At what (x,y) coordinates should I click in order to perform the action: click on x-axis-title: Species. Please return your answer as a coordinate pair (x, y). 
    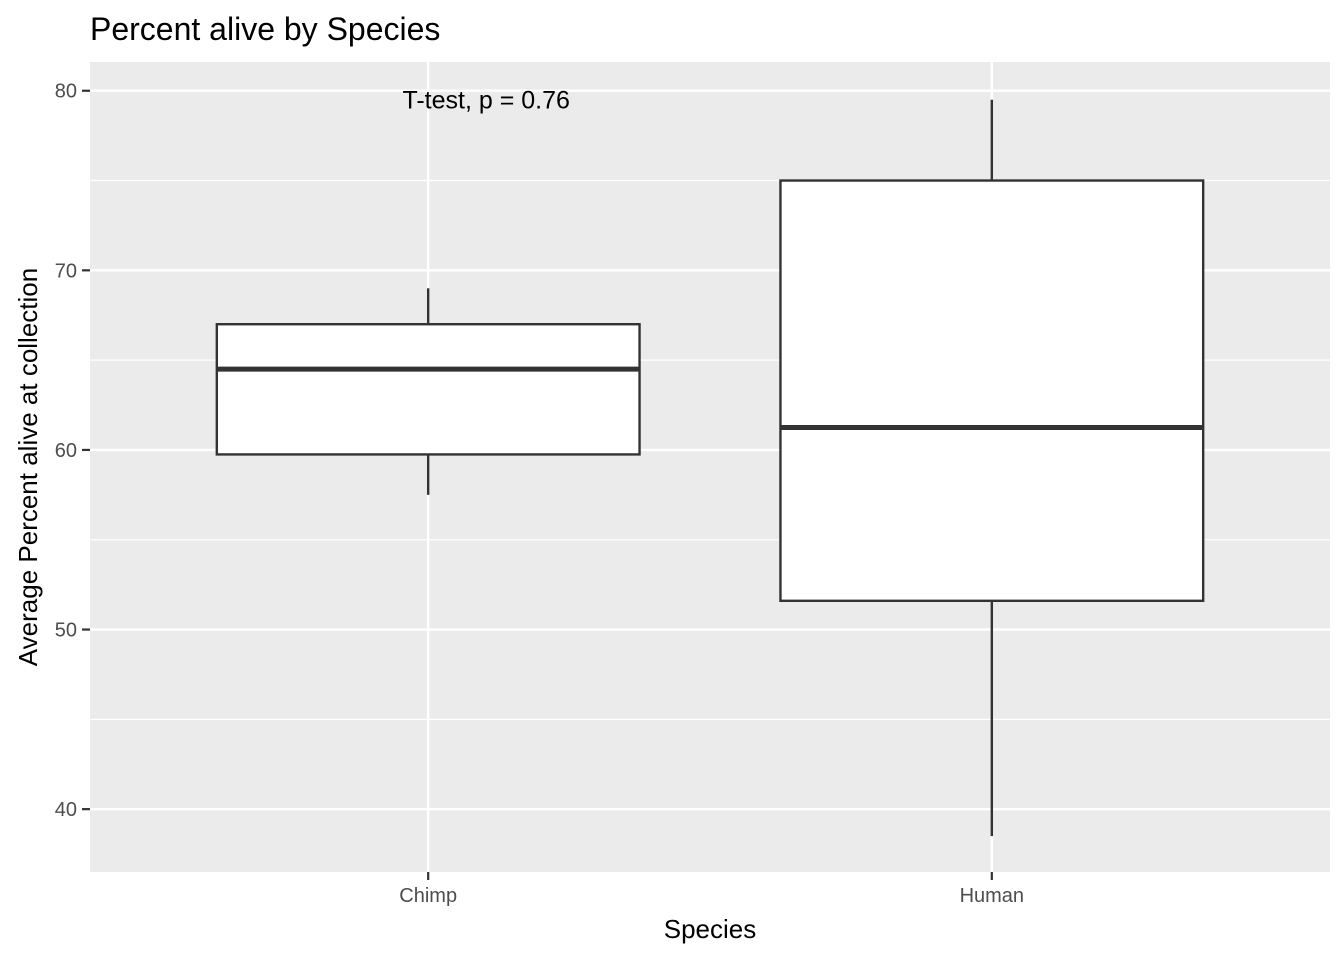
    Looking at the image, I should click on (710, 929).